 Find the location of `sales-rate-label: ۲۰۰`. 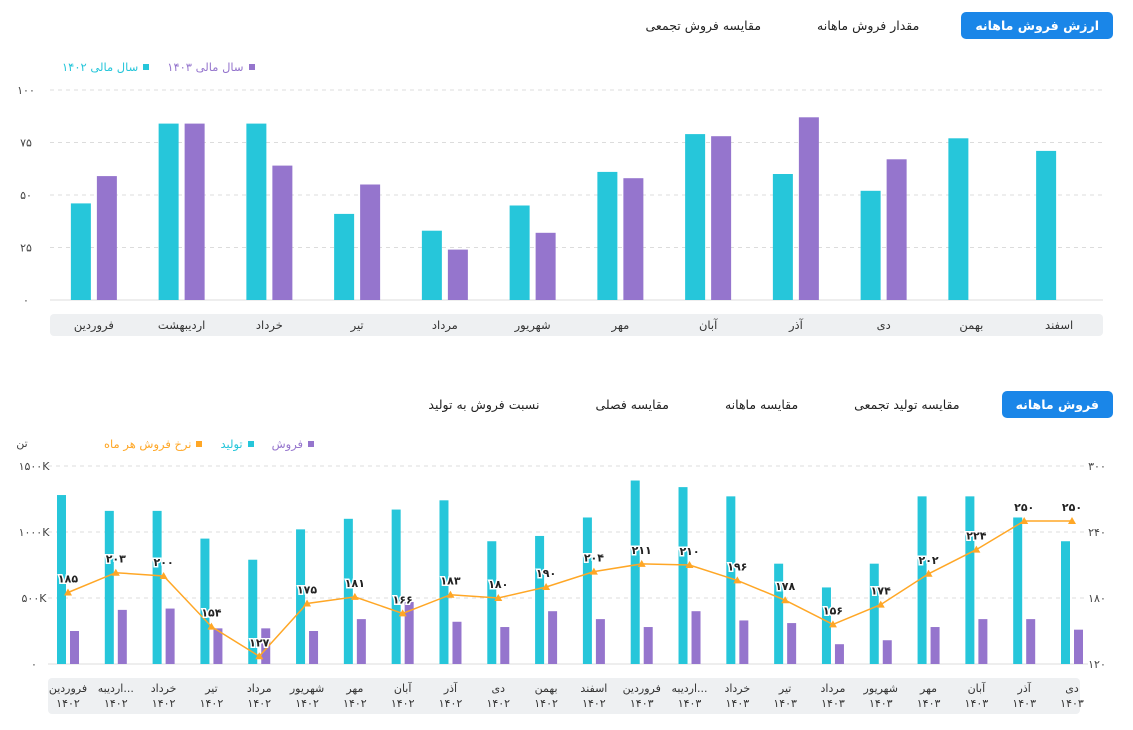

sales-rate-label: ۲۰۰ is located at coordinates (164, 562).